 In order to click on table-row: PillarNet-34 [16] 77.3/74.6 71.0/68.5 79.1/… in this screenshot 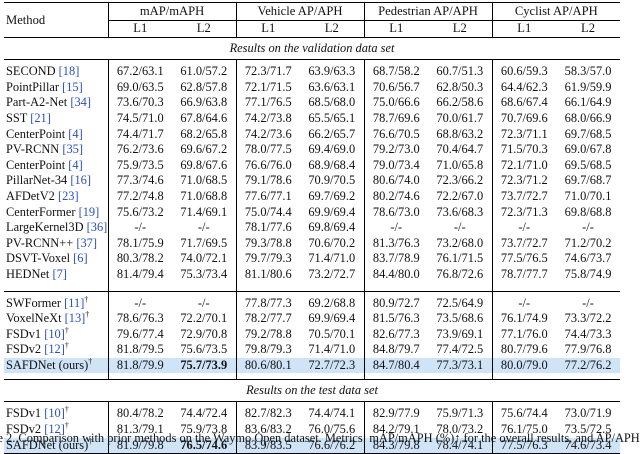, I will do `click(312, 181)`.